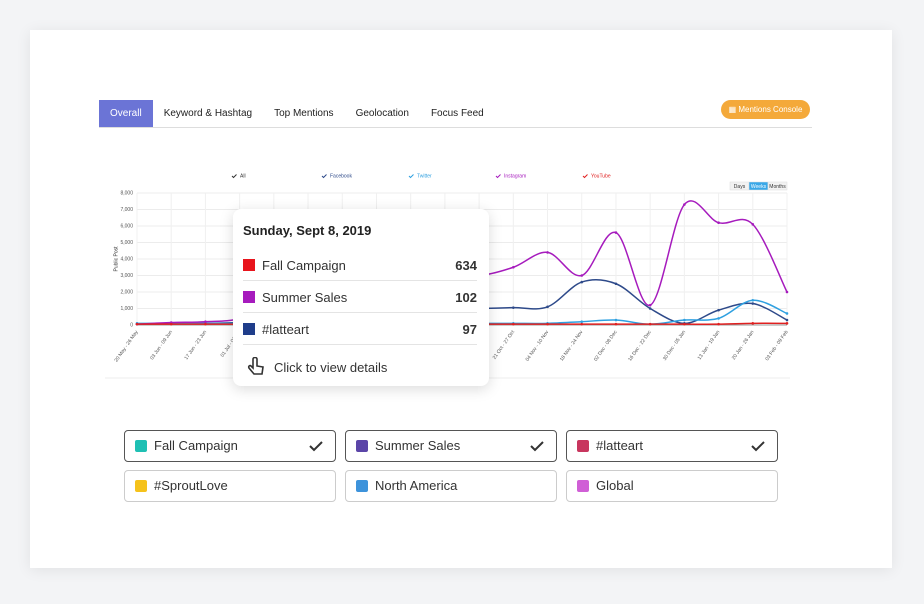  What do you see at coordinates (424, 176) in the screenshot?
I see `legend-item: Twitter` at bounding box center [424, 176].